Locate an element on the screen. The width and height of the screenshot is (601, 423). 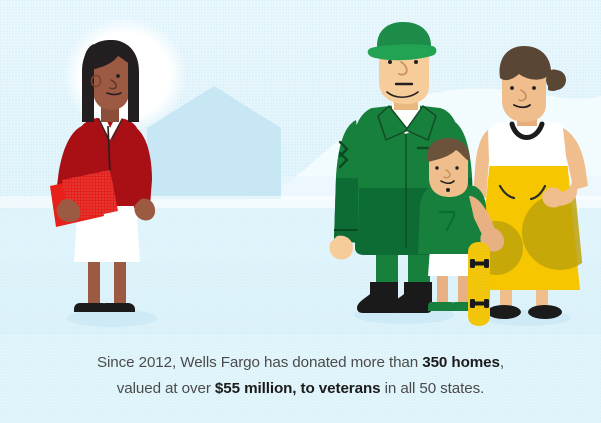
banker-leg-right is located at coordinates (120, 282).